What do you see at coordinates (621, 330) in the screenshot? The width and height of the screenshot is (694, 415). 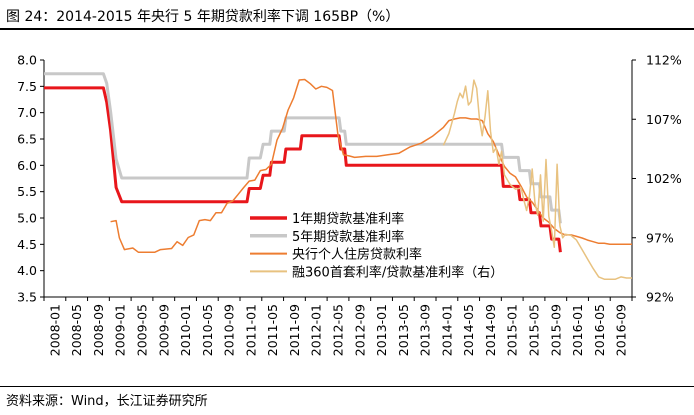 I see `x-tick-label: 2016-09` at bounding box center [621, 330].